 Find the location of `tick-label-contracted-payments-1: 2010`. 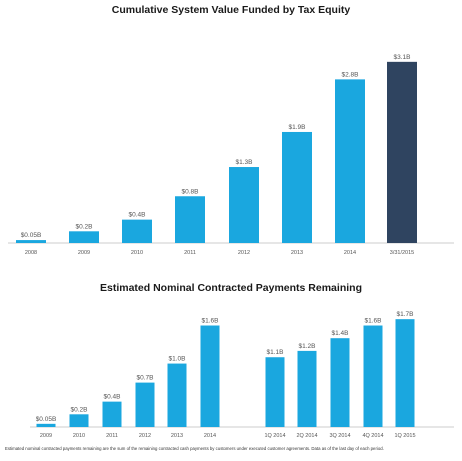

tick-label-contracted-payments-1: 2010 is located at coordinates (79, 436).